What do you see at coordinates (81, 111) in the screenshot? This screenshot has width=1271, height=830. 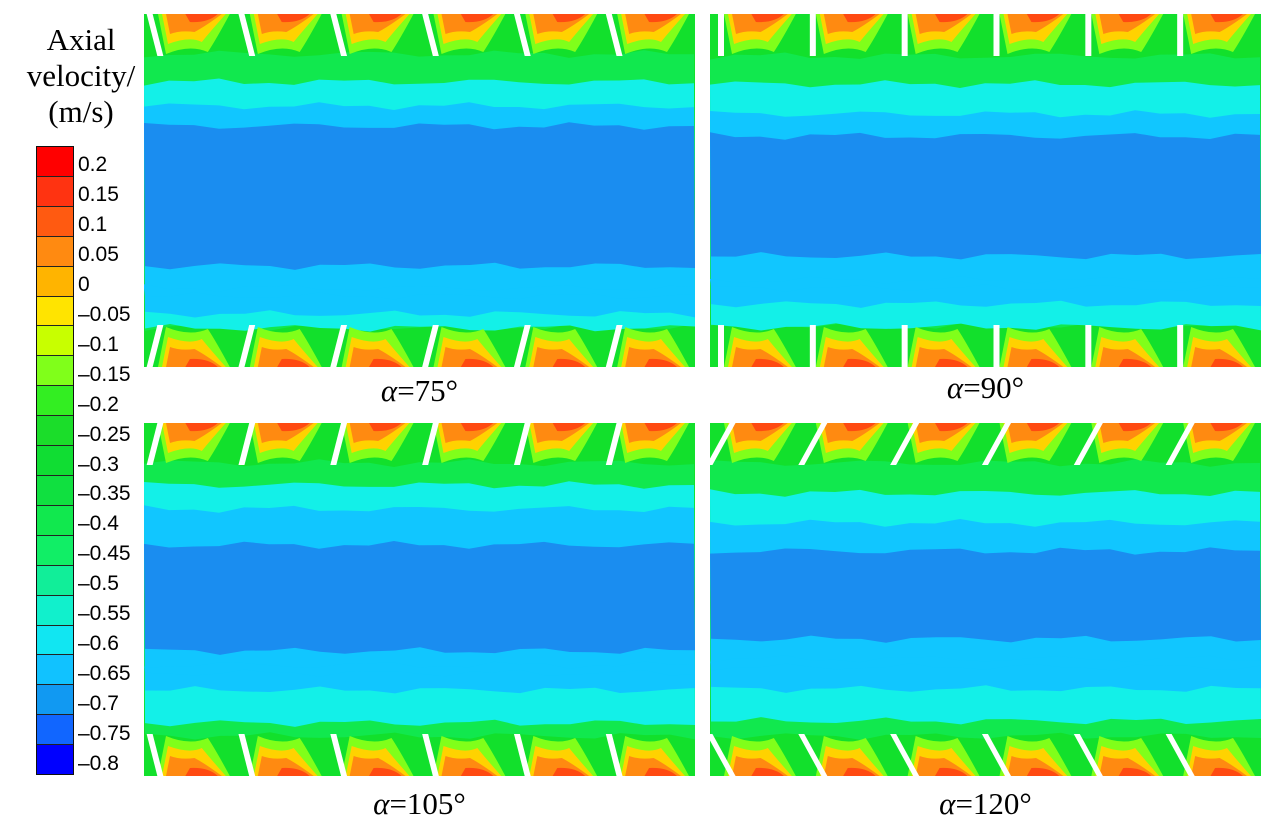 I see `legend-title-line: (m/s)` at bounding box center [81, 111].